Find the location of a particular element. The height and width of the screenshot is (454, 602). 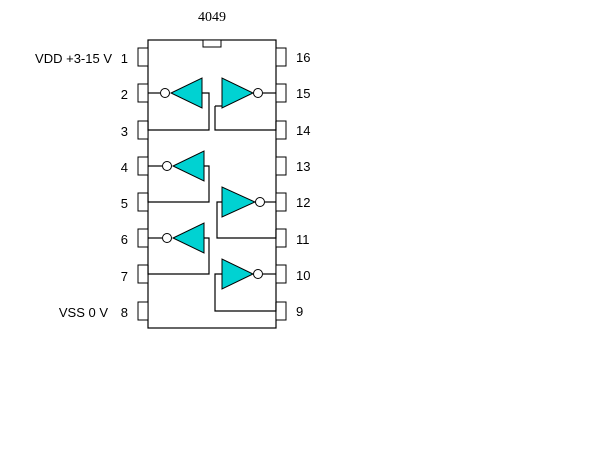

pin-number: 3 is located at coordinates (124, 131).